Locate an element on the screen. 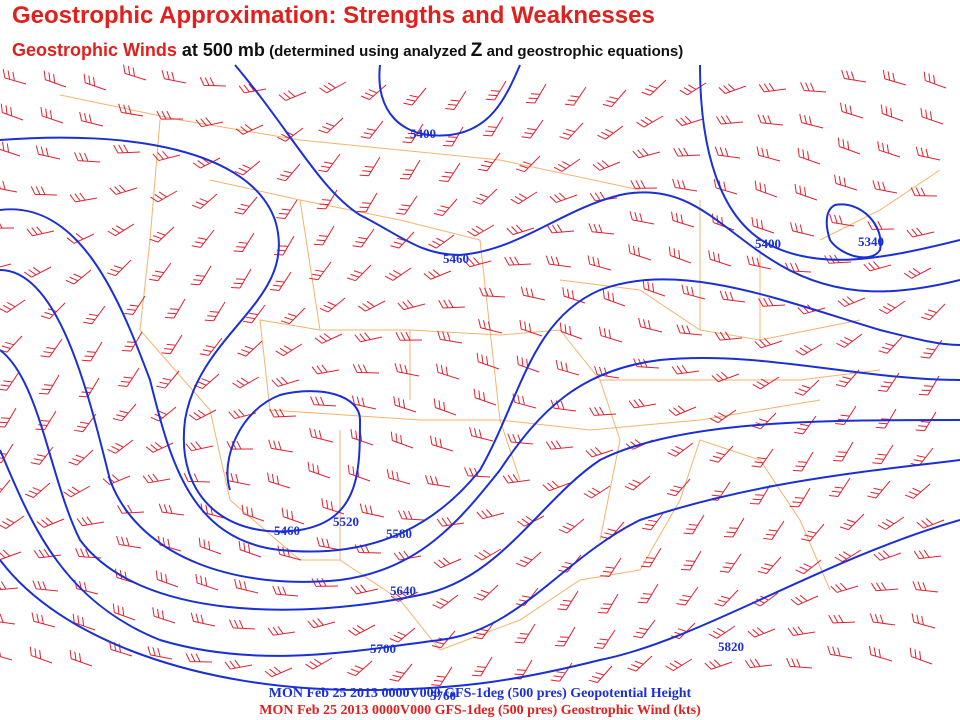 This screenshot has height=720, width=960. contour-label: 5640 is located at coordinates (403, 590).